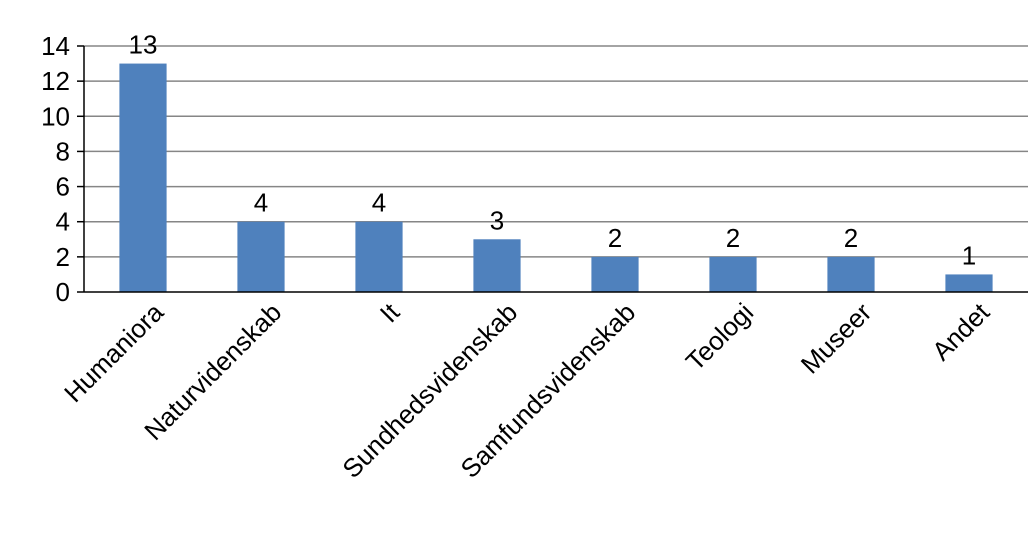  Describe the element at coordinates (390, 312) in the screenshot. I see `category-label: It` at that location.